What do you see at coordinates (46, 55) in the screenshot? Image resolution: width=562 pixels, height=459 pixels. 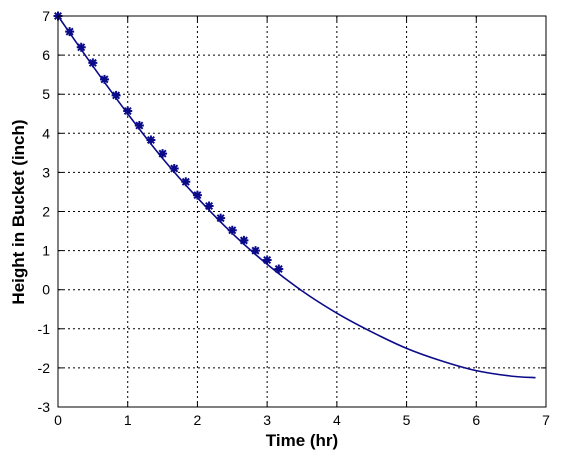 I see `y-tick-label: 6` at bounding box center [46, 55].